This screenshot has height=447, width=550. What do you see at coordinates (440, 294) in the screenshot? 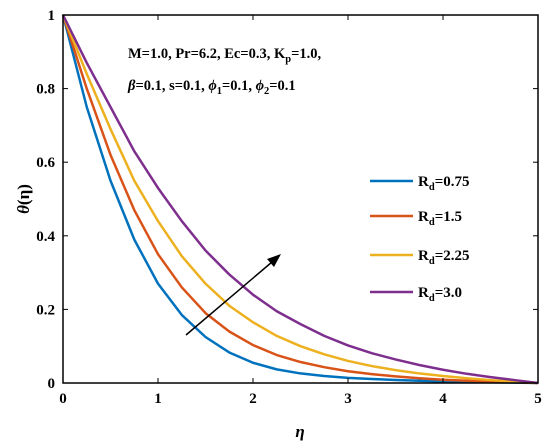
I see `legend-label-rd-3.0: Rd=3.0` at bounding box center [440, 294].